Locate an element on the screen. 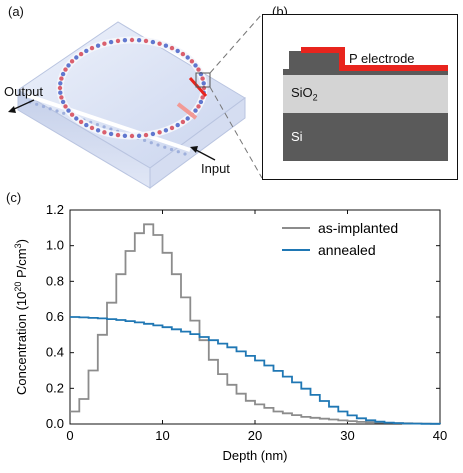  x-tick-label: 30 is located at coordinates (347, 435).